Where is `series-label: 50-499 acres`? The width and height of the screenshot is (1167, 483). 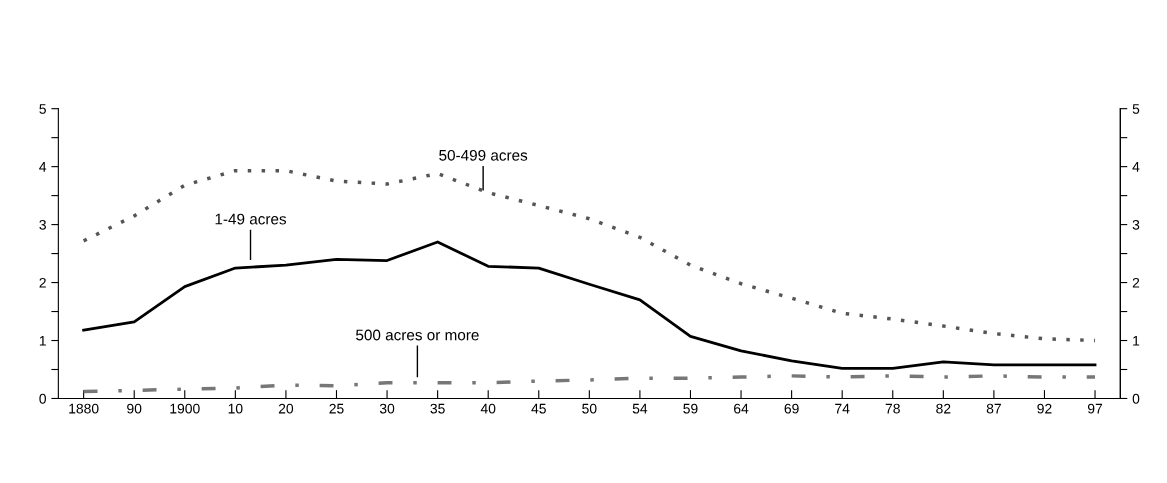
series-label: 50-499 acres is located at coordinates (483, 155).